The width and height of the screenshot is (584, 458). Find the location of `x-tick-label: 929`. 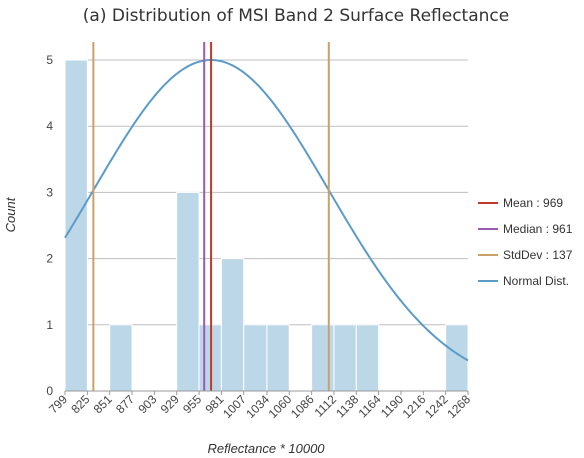

x-tick-label: 929 is located at coordinates (170, 404).